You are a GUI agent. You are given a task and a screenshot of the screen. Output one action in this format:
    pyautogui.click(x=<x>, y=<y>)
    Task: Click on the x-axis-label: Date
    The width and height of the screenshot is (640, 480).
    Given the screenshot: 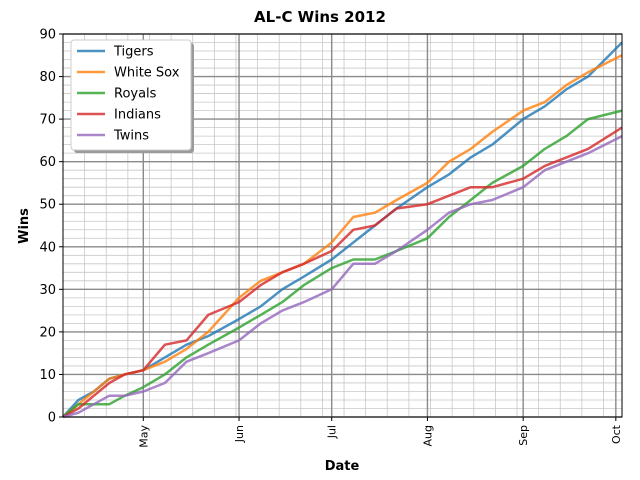 What is the action you would take?
    pyautogui.click(x=342, y=466)
    